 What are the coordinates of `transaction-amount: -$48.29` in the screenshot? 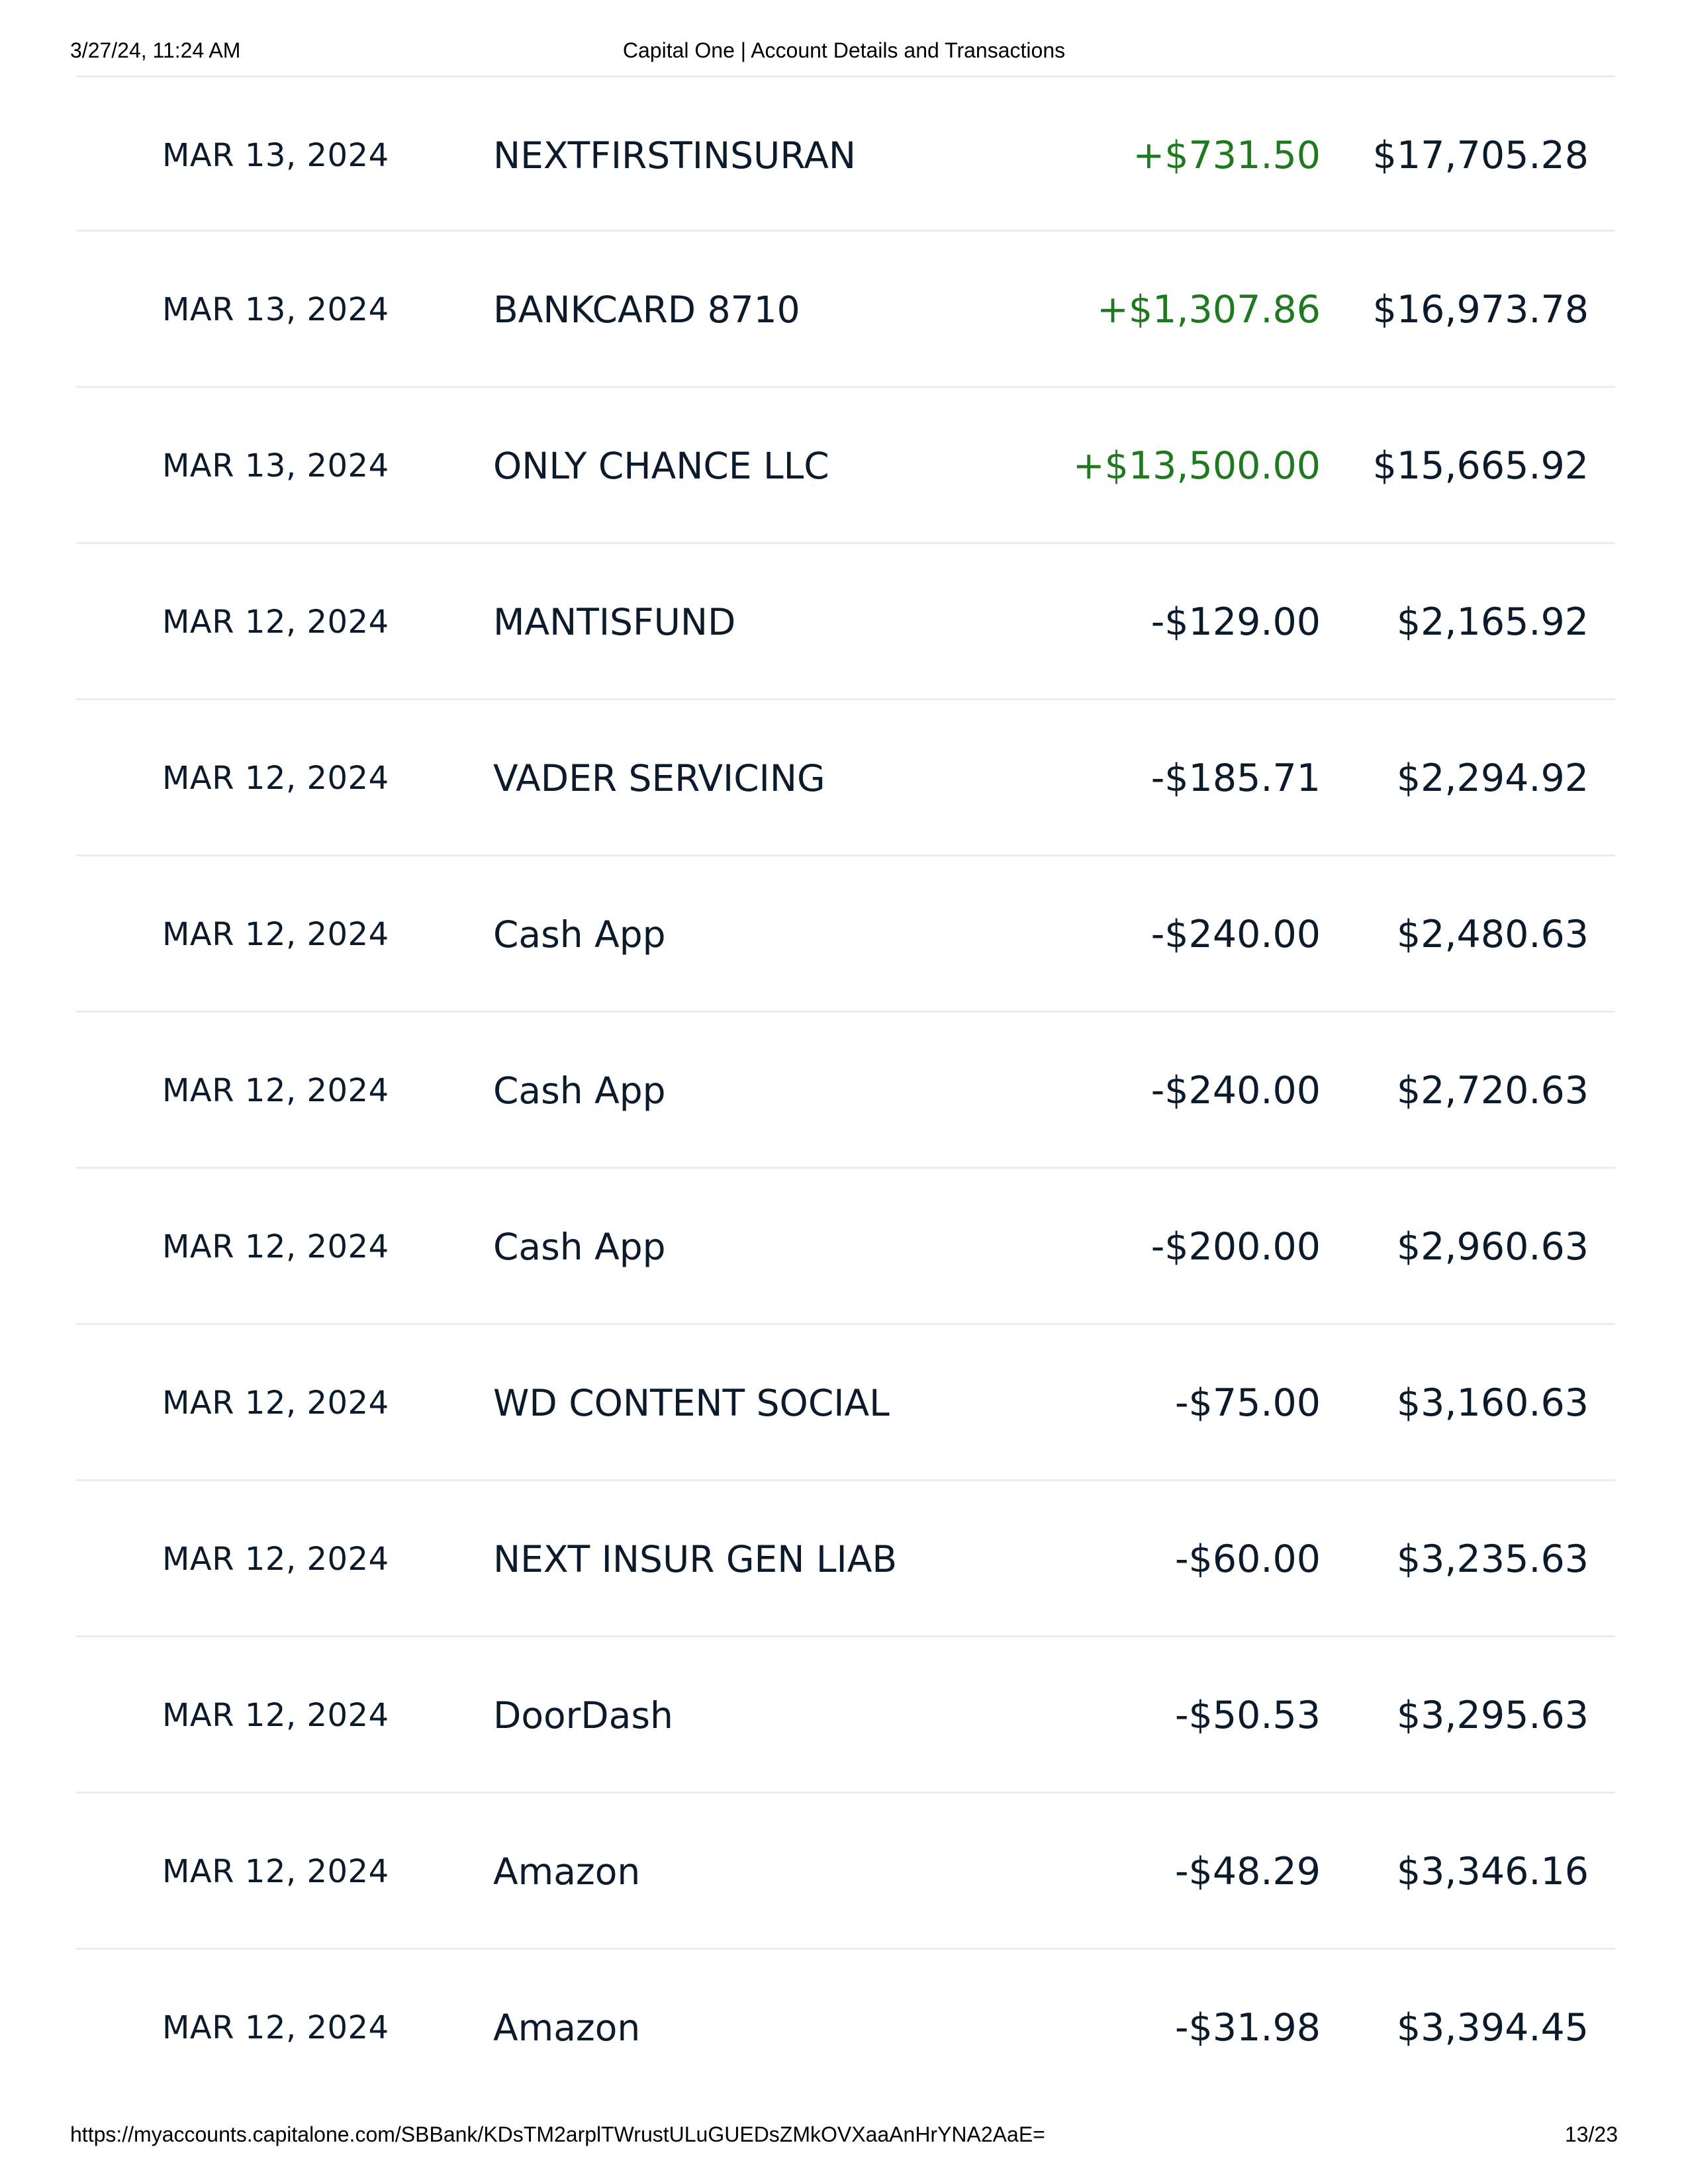 It's located at (1247, 1871).